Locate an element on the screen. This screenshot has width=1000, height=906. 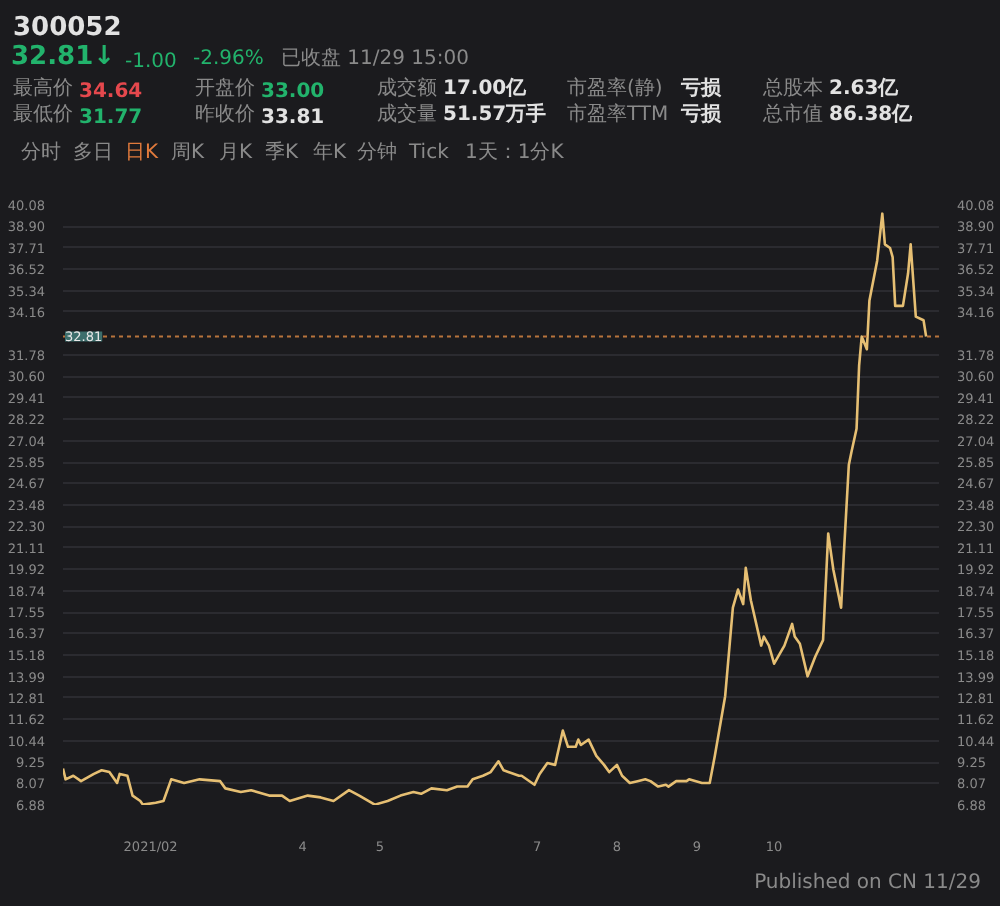
text: 市盈率TTM is located at coordinates (618, 114).